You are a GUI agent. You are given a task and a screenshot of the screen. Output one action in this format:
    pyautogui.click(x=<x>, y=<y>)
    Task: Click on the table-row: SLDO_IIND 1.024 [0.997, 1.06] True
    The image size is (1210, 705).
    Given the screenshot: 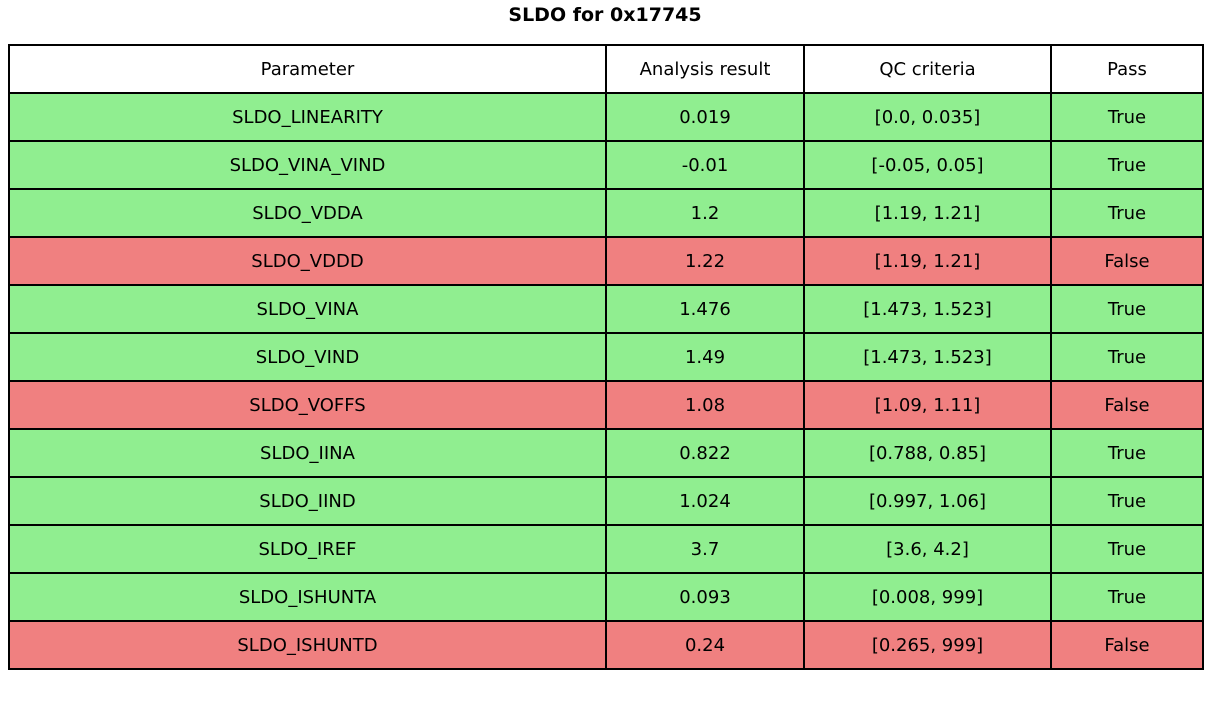 What is the action you would take?
    pyautogui.click(x=606, y=501)
    